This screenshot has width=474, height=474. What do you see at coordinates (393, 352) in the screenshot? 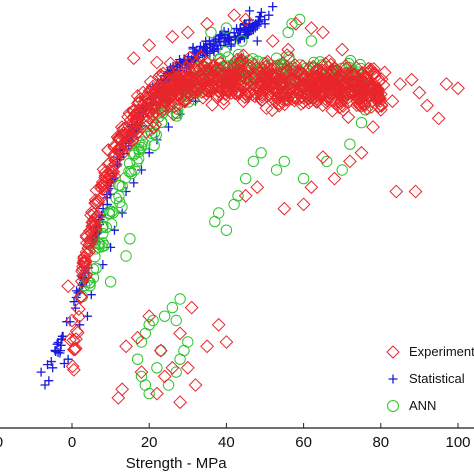
I see `legend-marker-experiment` at bounding box center [393, 352].